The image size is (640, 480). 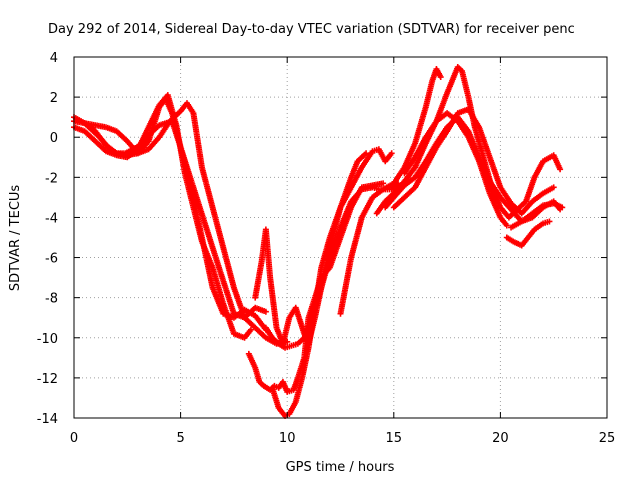 I want to click on y-axis-label: SDTVAR / TECUs, so click(x=15, y=238).